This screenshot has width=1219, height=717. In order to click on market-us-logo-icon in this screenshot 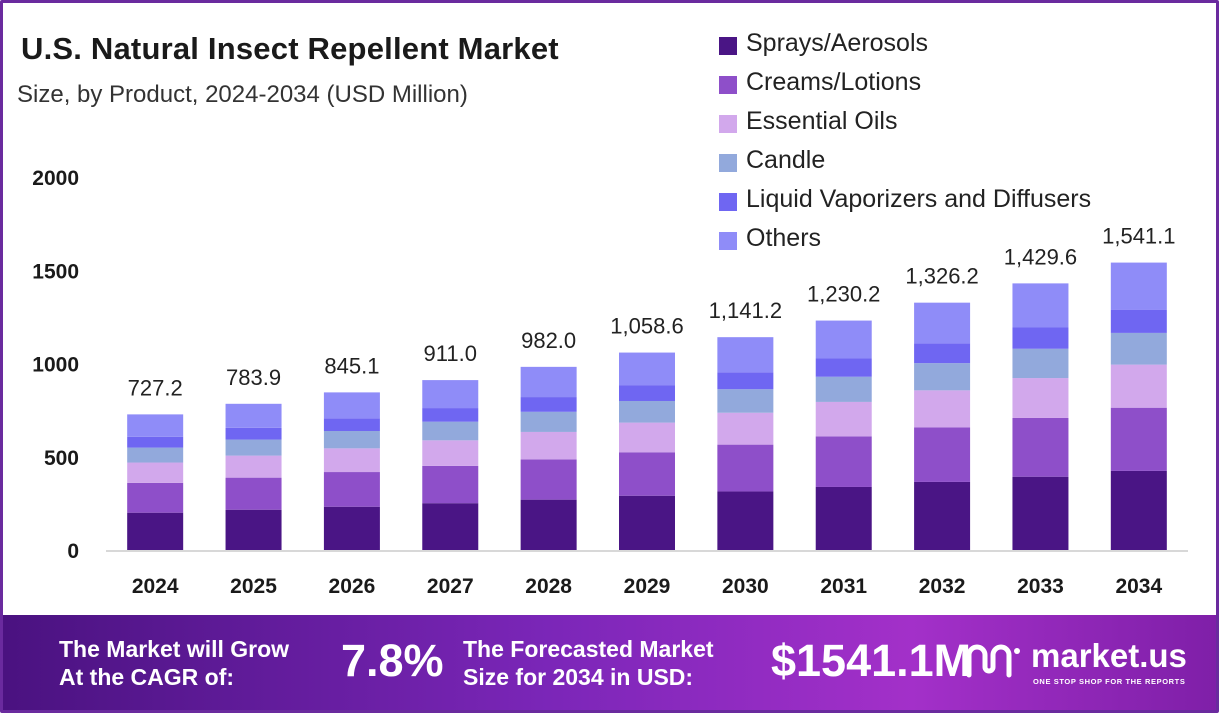, I will do `click(993, 661)`.